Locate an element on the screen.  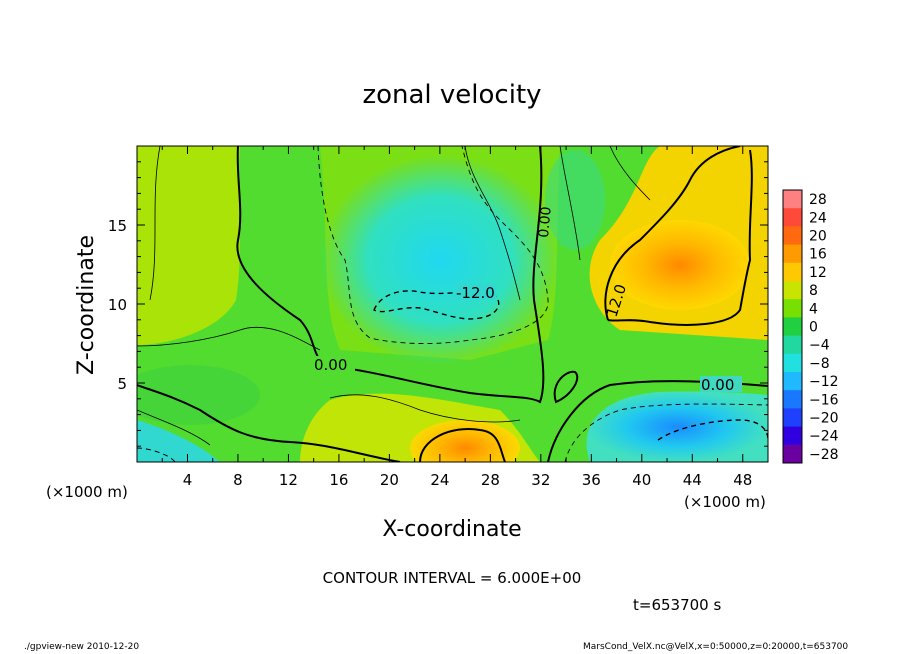
x-tick-label: 44 is located at coordinates (692, 480).